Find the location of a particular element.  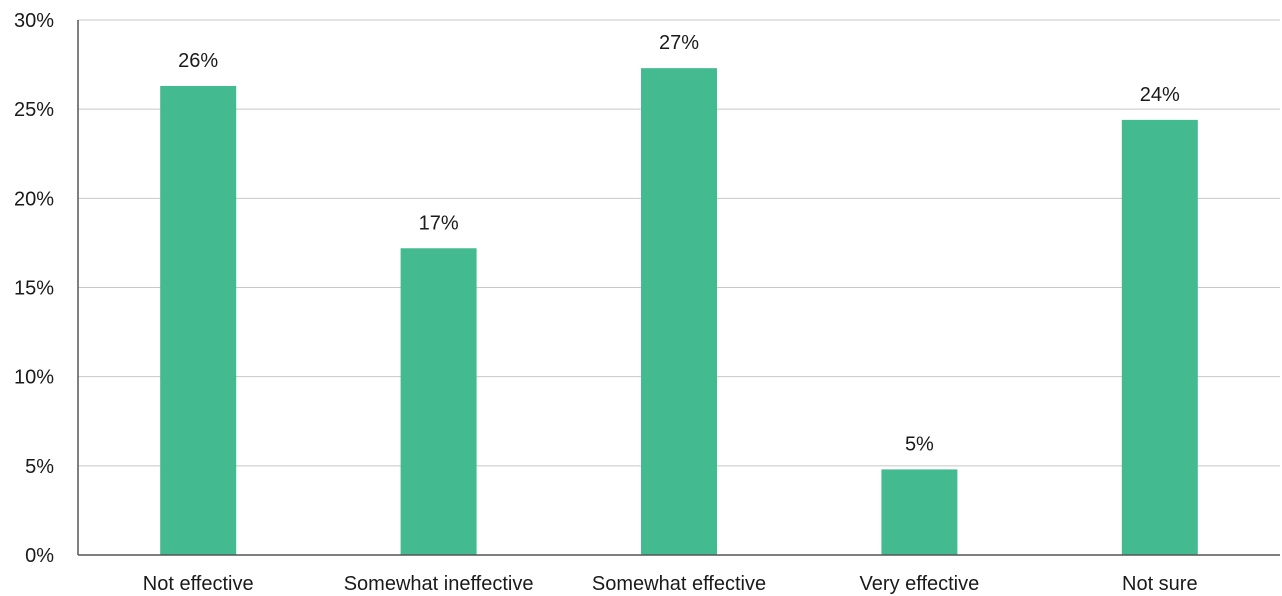

y-tick-label: 0% is located at coordinates (39, 556).